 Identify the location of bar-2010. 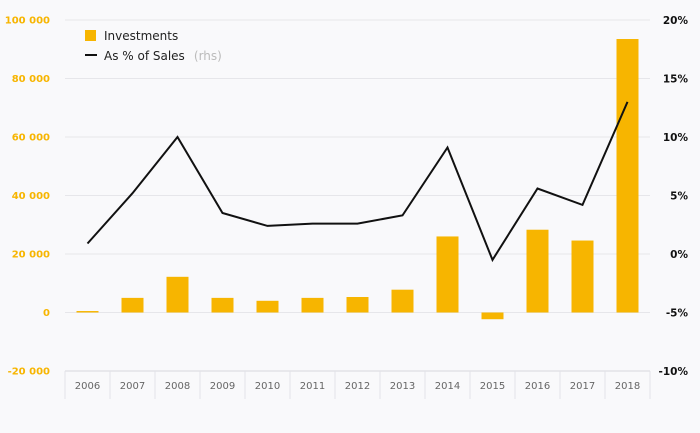
(267, 306).